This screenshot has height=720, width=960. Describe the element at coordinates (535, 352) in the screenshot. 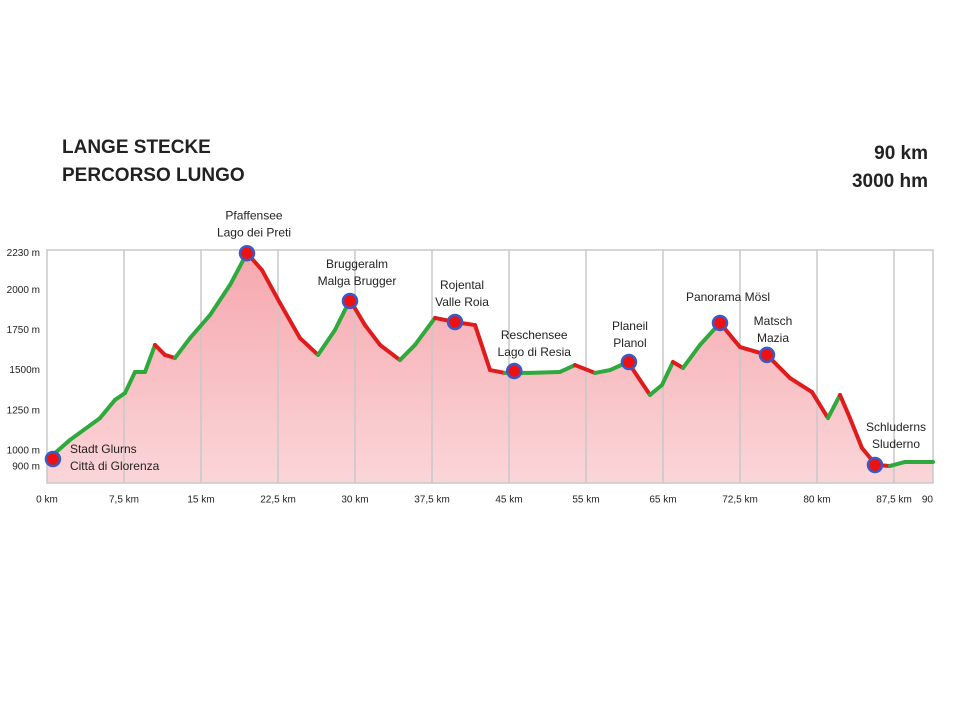

I see `waypoint-label: Lago di Resia` at that location.